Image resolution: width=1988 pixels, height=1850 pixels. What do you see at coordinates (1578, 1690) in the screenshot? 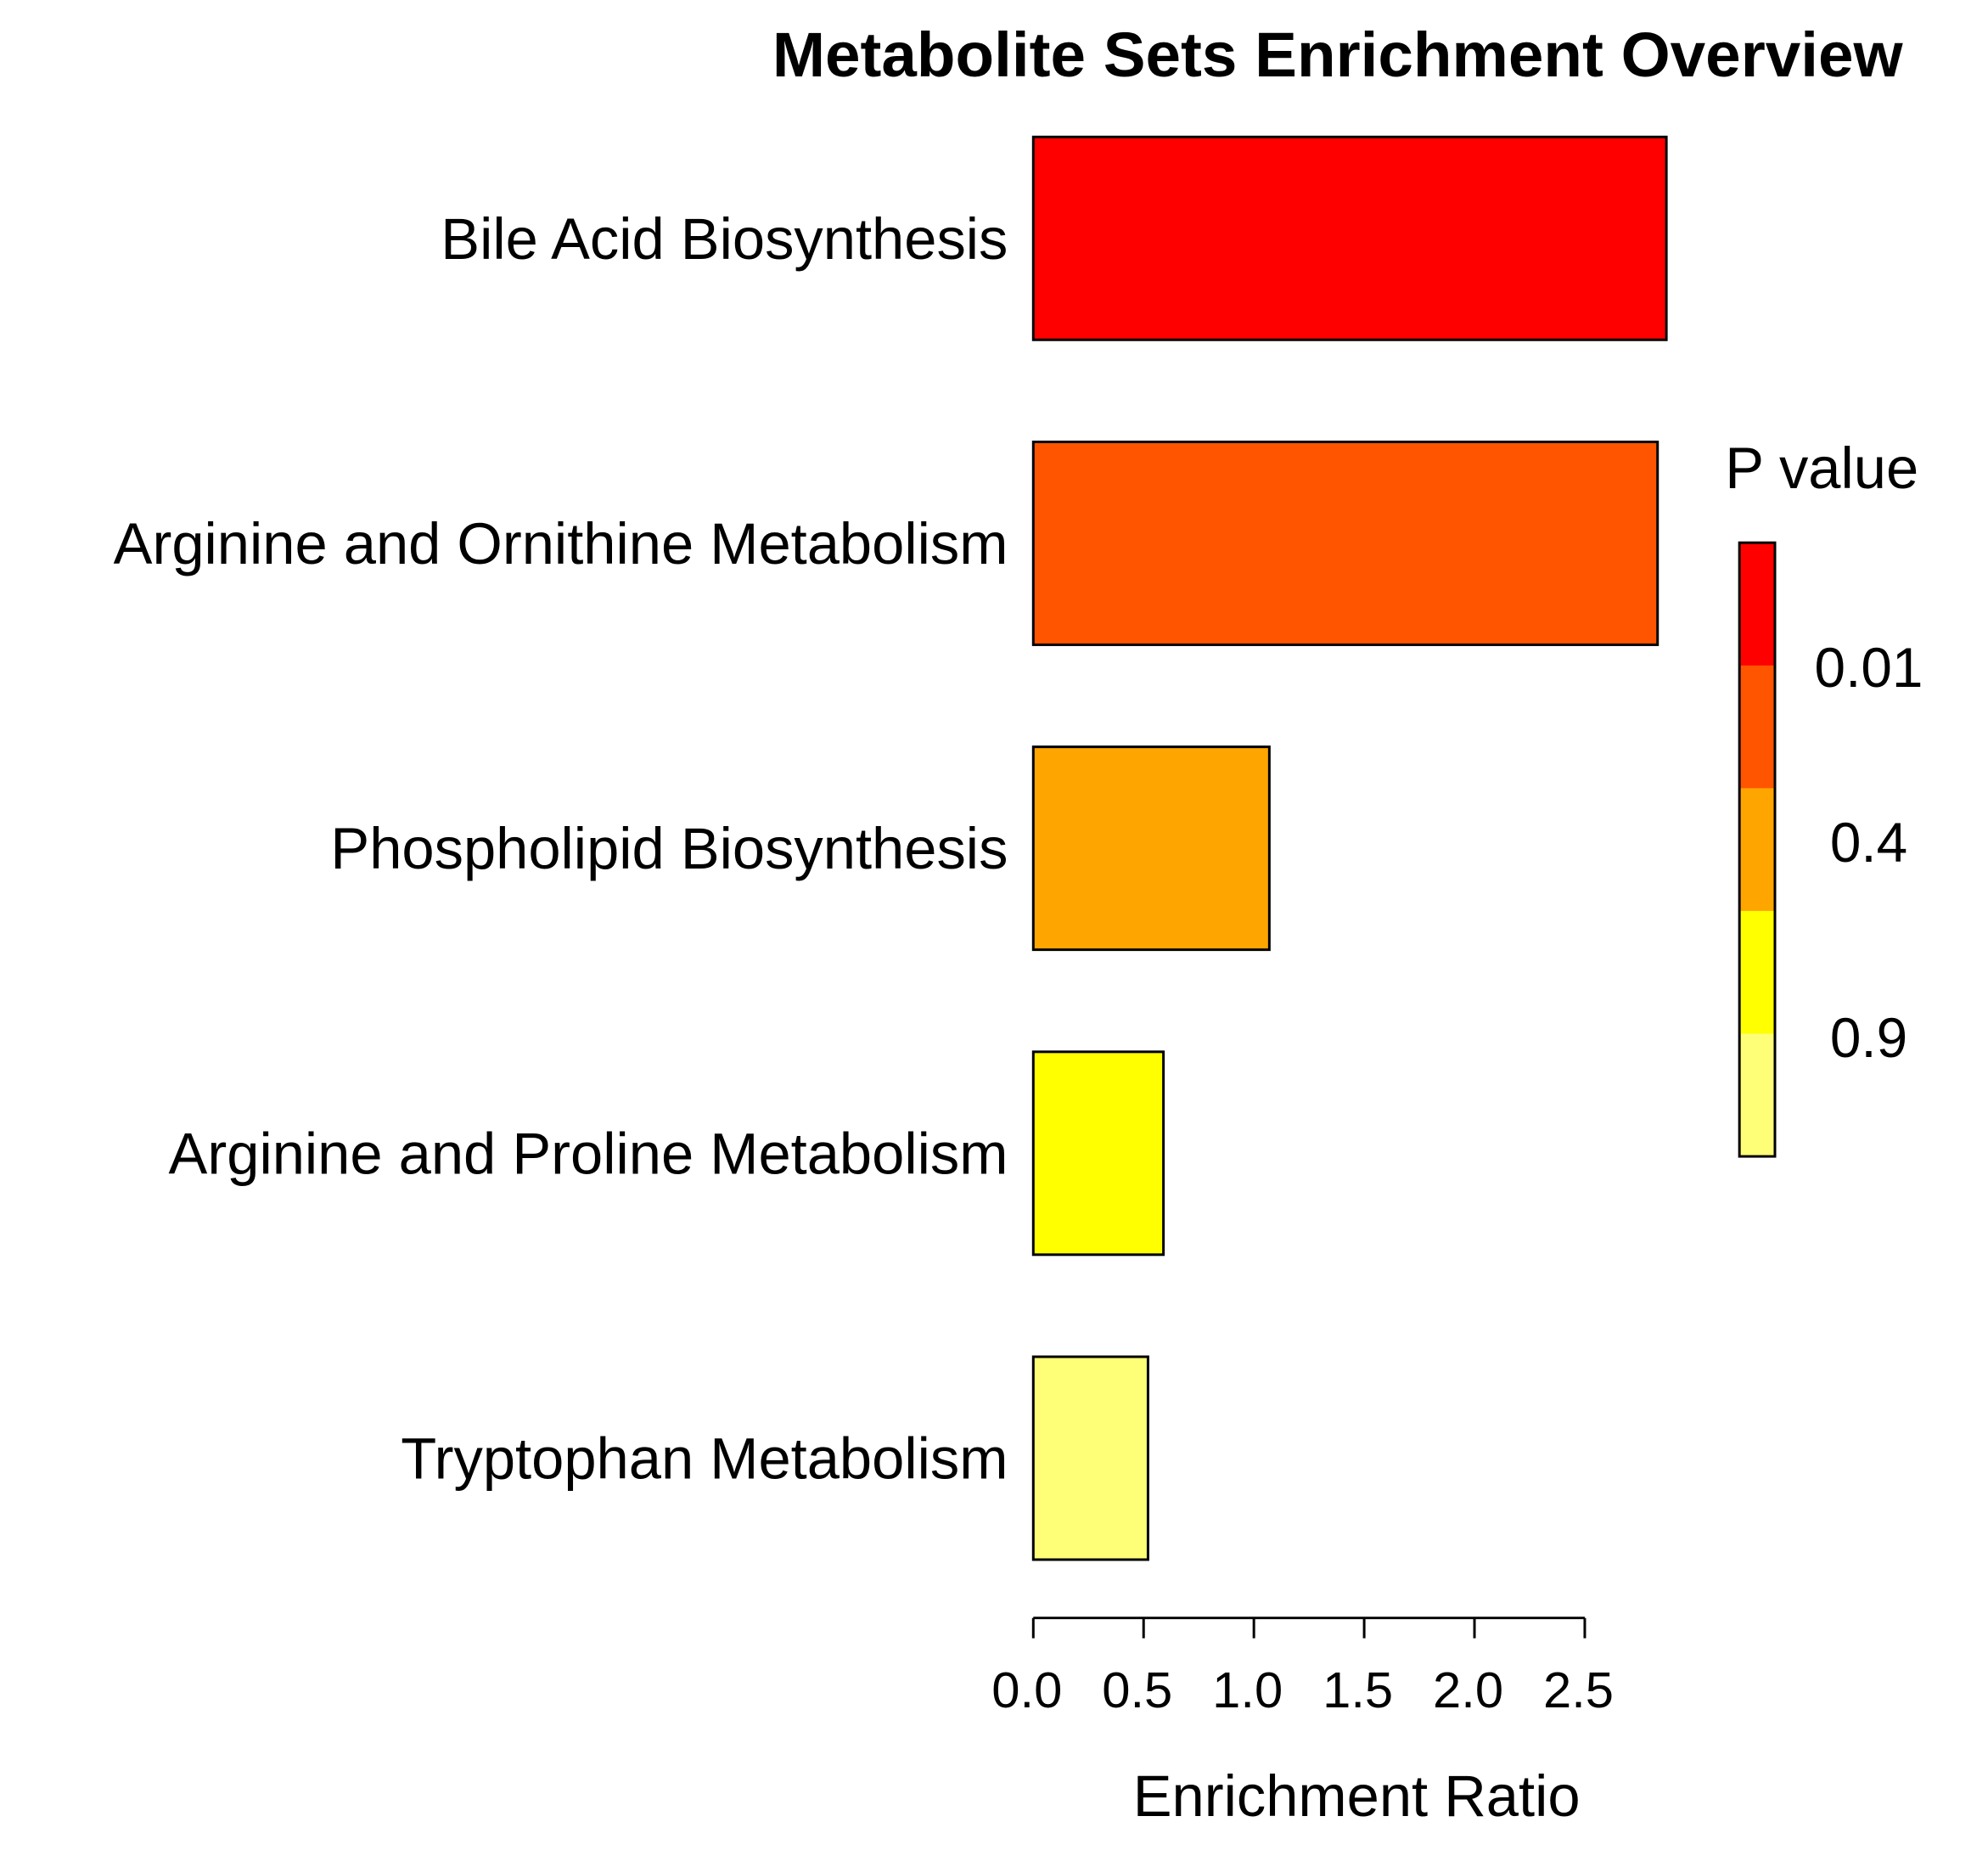
I see `x-tick-label: 2.5` at bounding box center [1578, 1690].